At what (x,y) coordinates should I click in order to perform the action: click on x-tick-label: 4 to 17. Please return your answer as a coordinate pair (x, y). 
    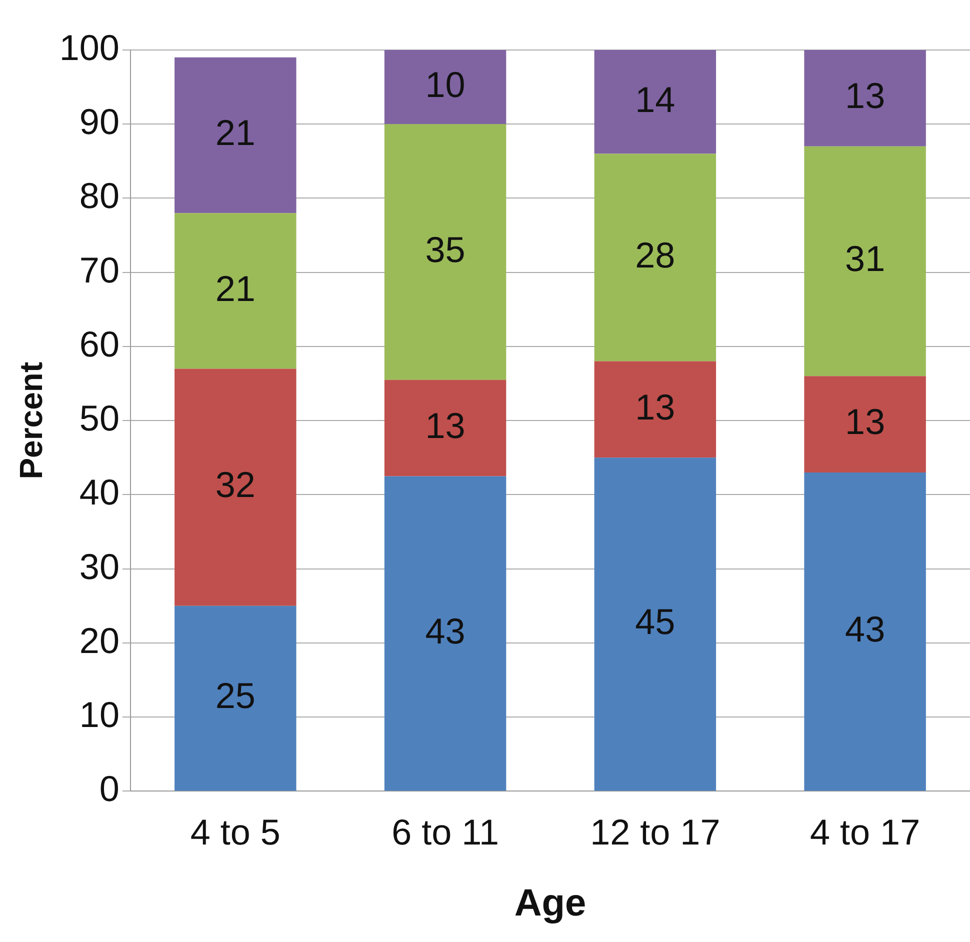
    Looking at the image, I should click on (865, 832).